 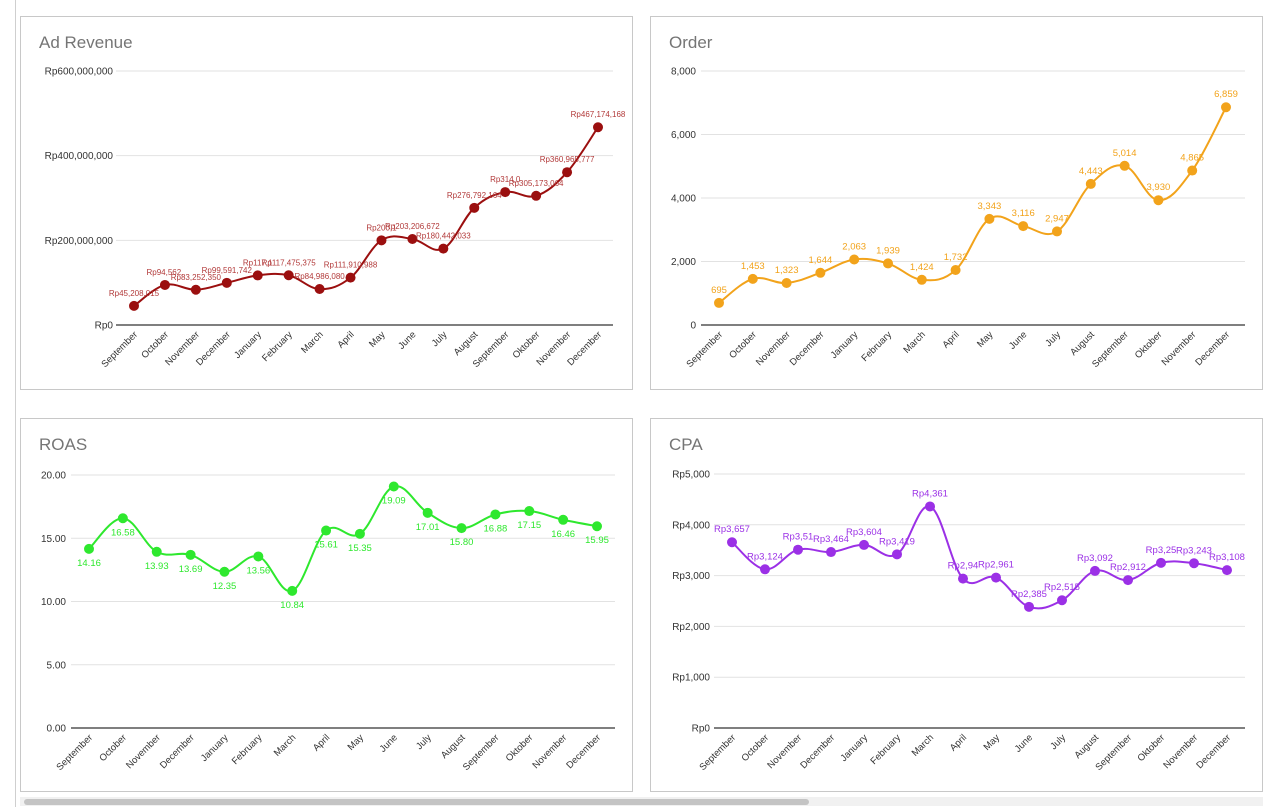 I want to click on cpa-data-label: Rp3,419, so click(x=897, y=541).